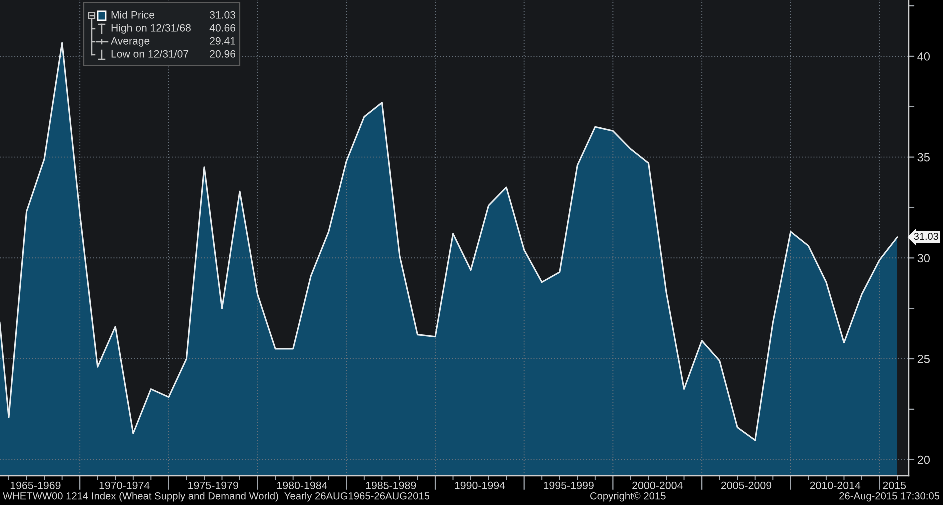  Describe the element at coordinates (173, 42) in the screenshot. I see `text: Average 29.41` at that location.